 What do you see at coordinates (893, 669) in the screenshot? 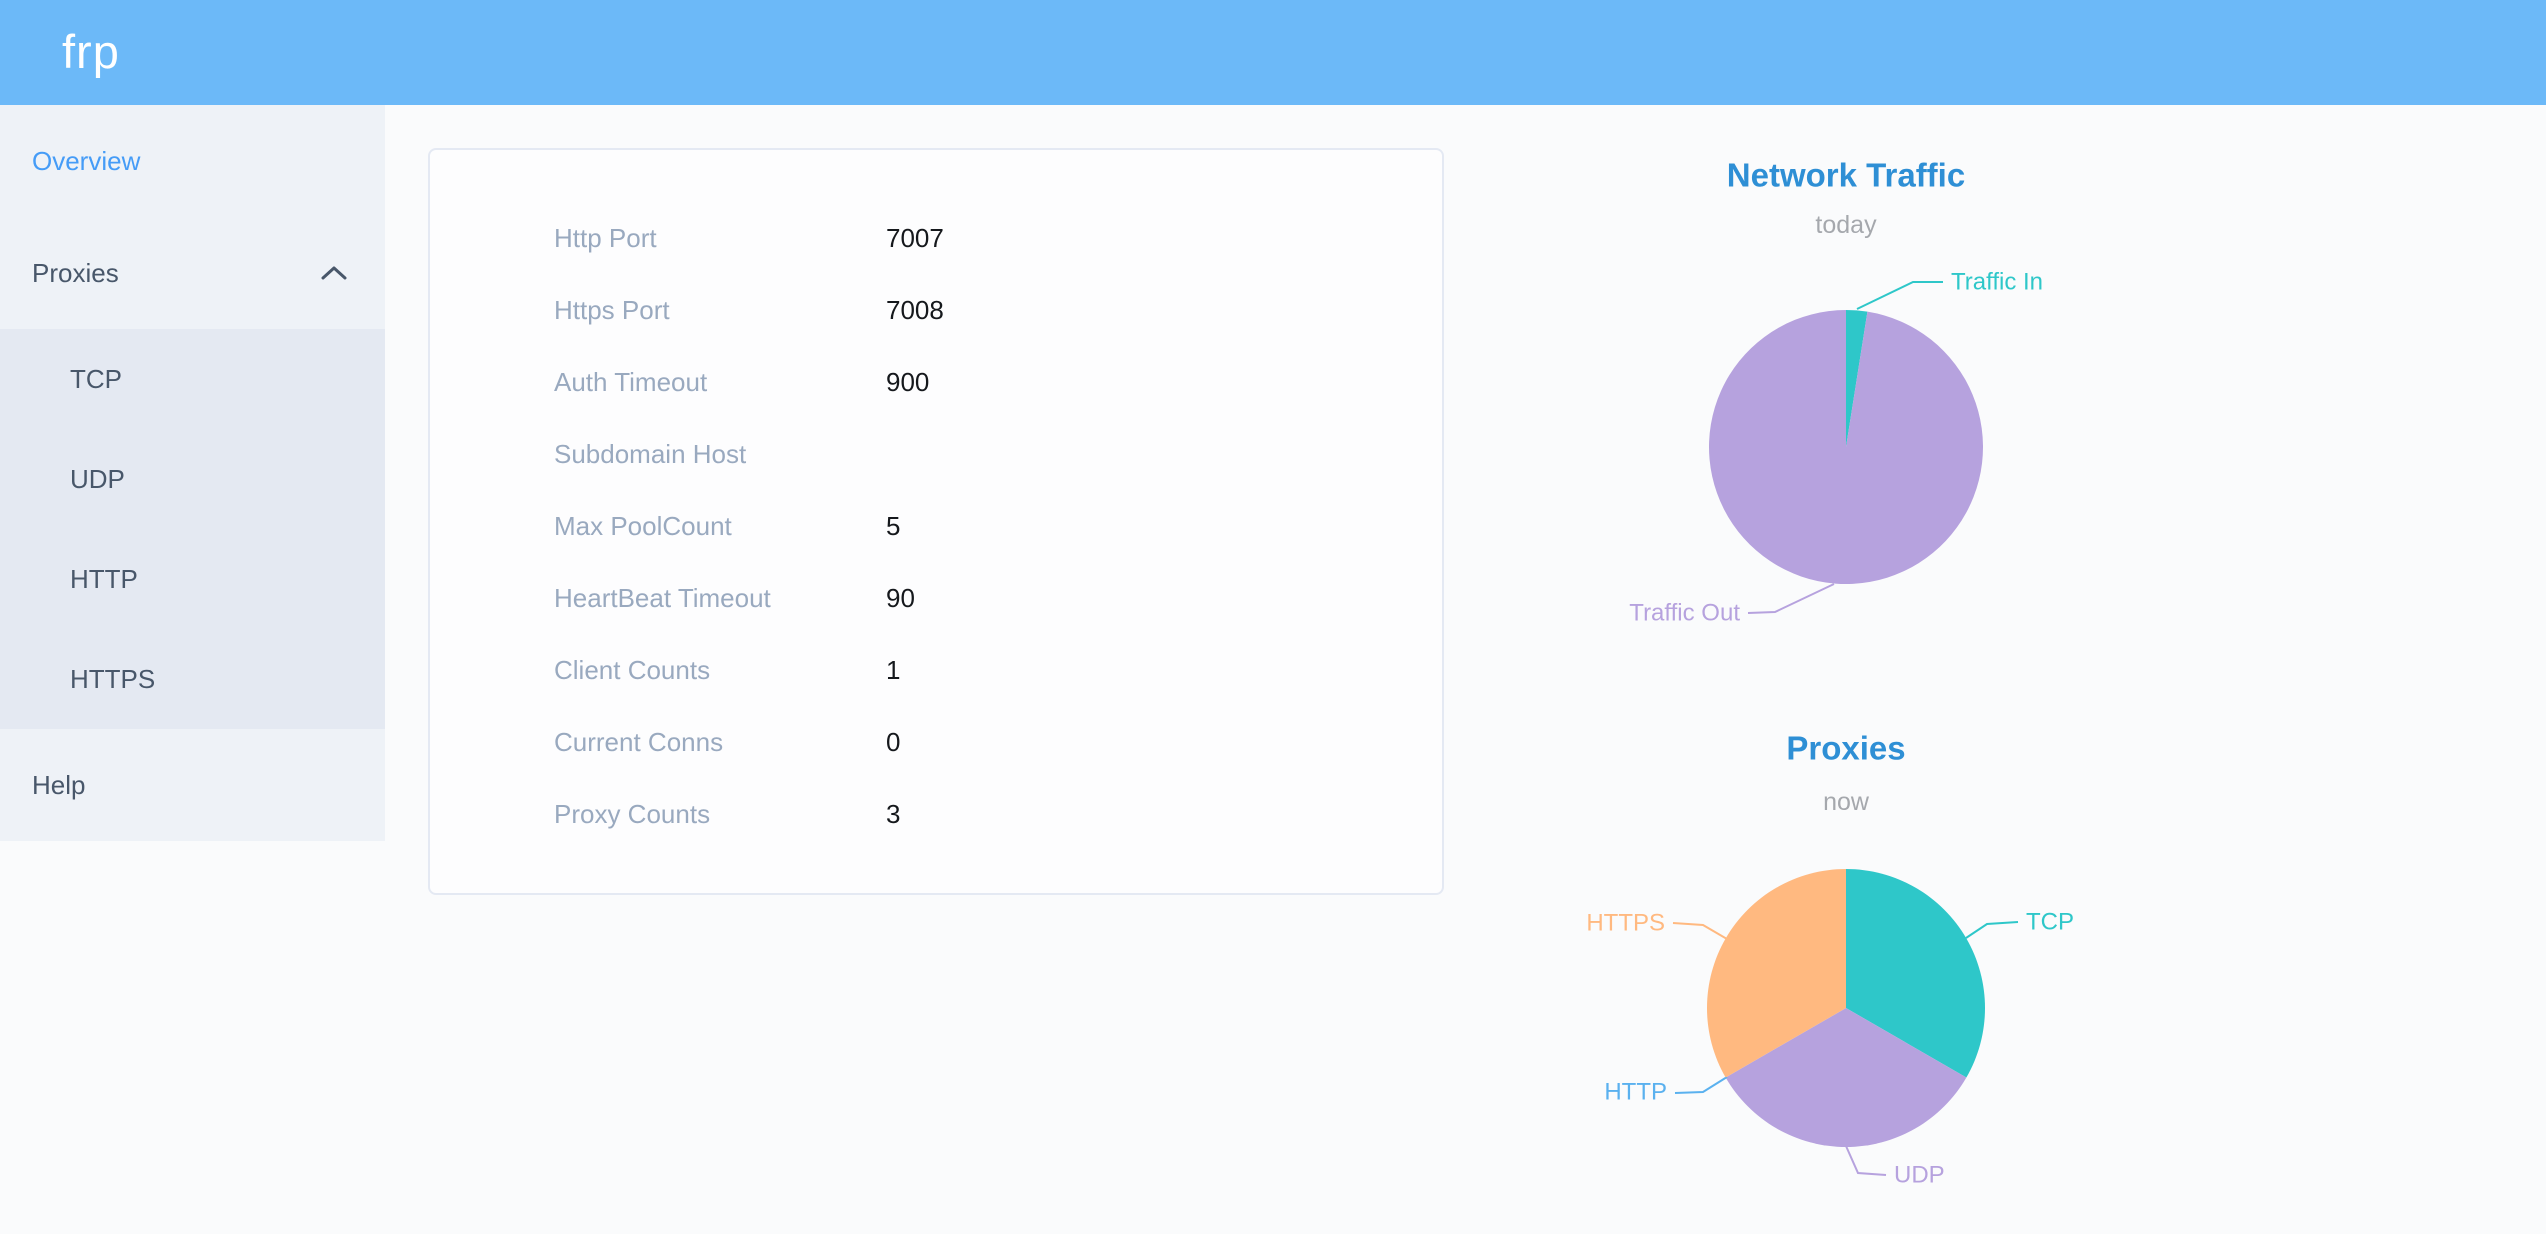
I see `config-value: 1` at bounding box center [893, 669].